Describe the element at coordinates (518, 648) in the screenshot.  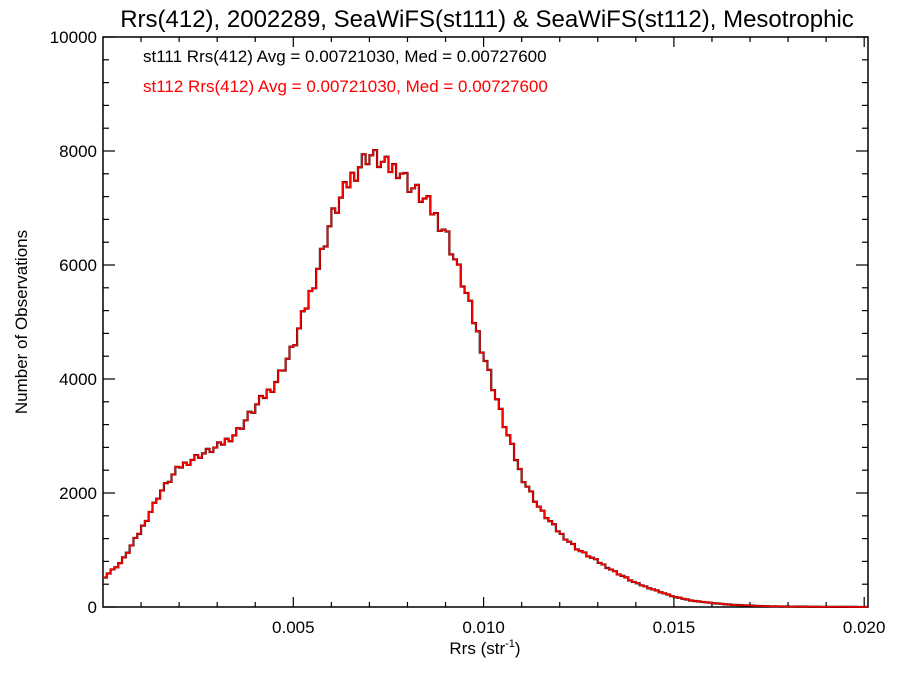
I see `x-axis-label-close: )` at that location.